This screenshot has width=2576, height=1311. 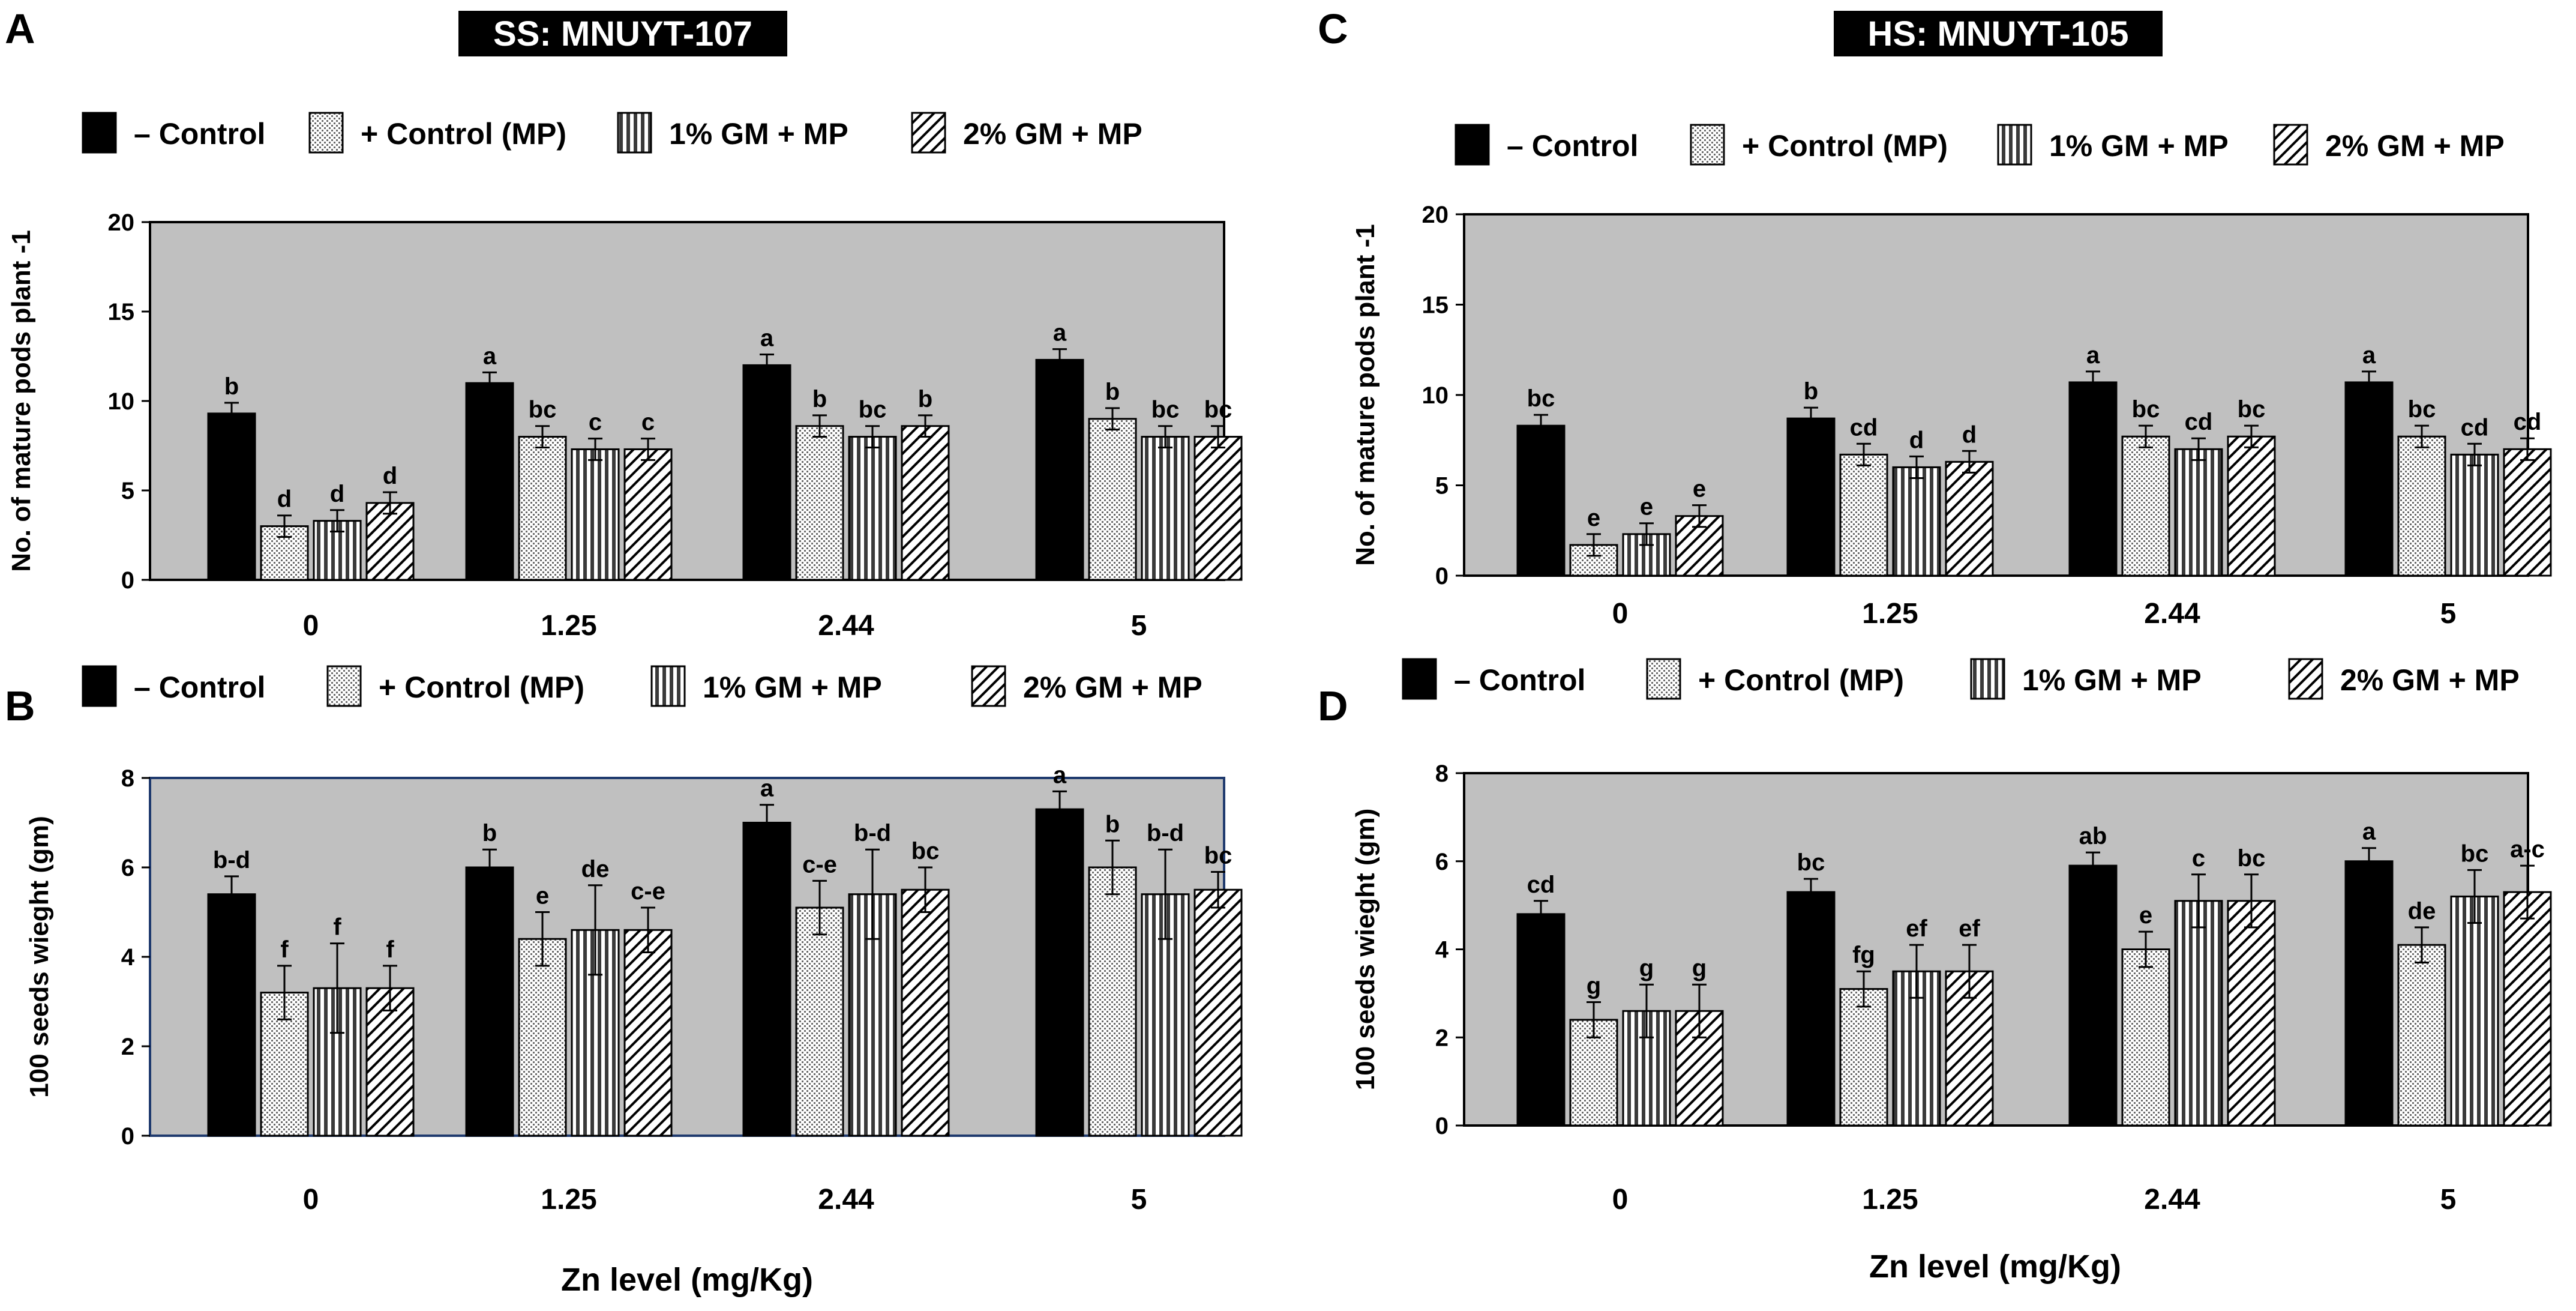 I want to click on panel-letter: D, so click(x=1333, y=706).